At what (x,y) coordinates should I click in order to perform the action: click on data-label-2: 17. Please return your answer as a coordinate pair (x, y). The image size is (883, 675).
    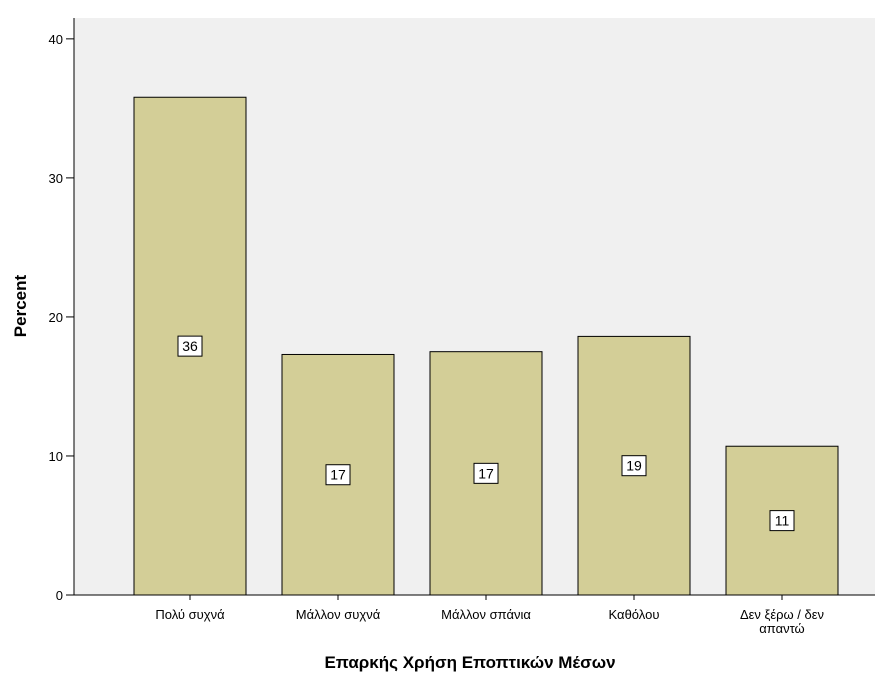
    Looking at the image, I should click on (338, 475).